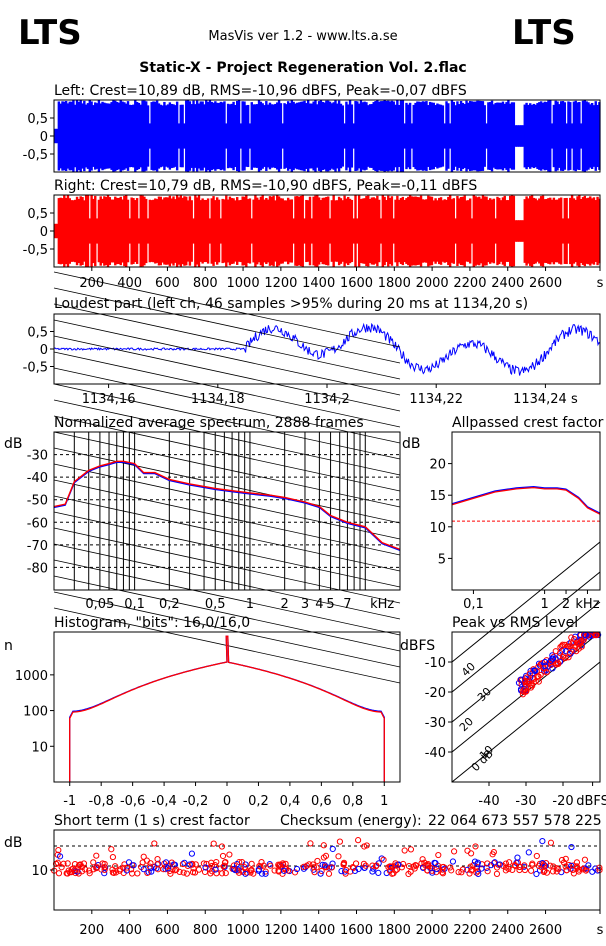 This screenshot has height=946, width=606. I want to click on peakrms-xtick-label: -30, so click(525, 801).